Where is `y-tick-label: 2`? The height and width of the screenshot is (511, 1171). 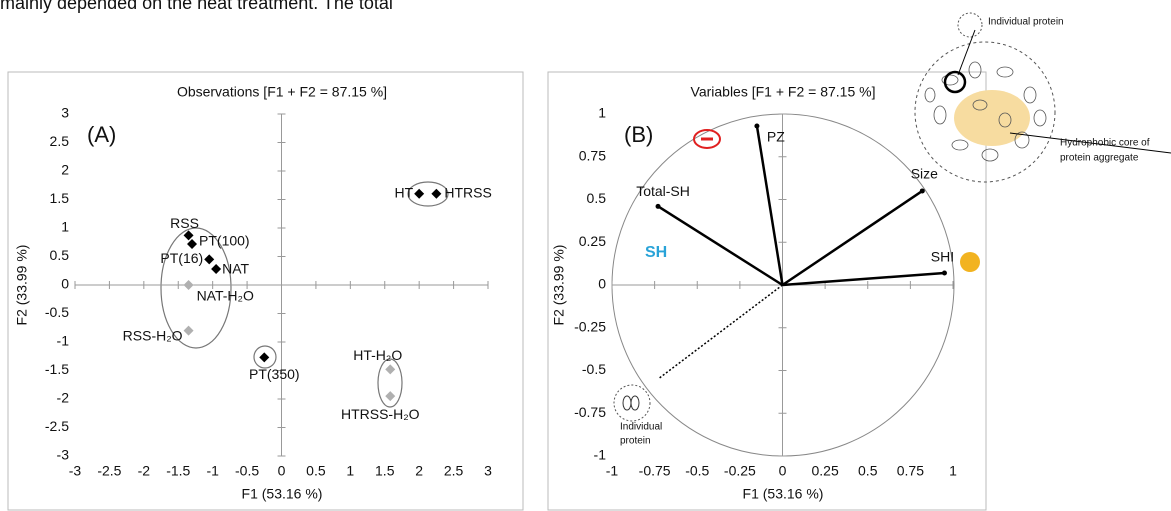
y-tick-label: 2 is located at coordinates (65, 170).